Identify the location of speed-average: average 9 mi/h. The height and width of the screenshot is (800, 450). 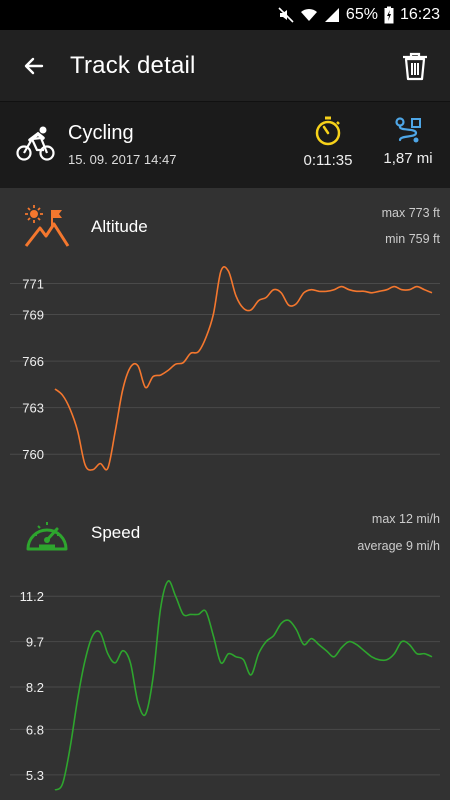
(398, 546).